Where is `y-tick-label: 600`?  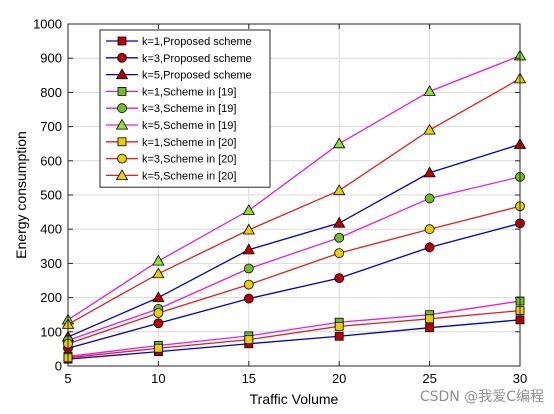
y-tick-label: 600 is located at coordinates (51, 160).